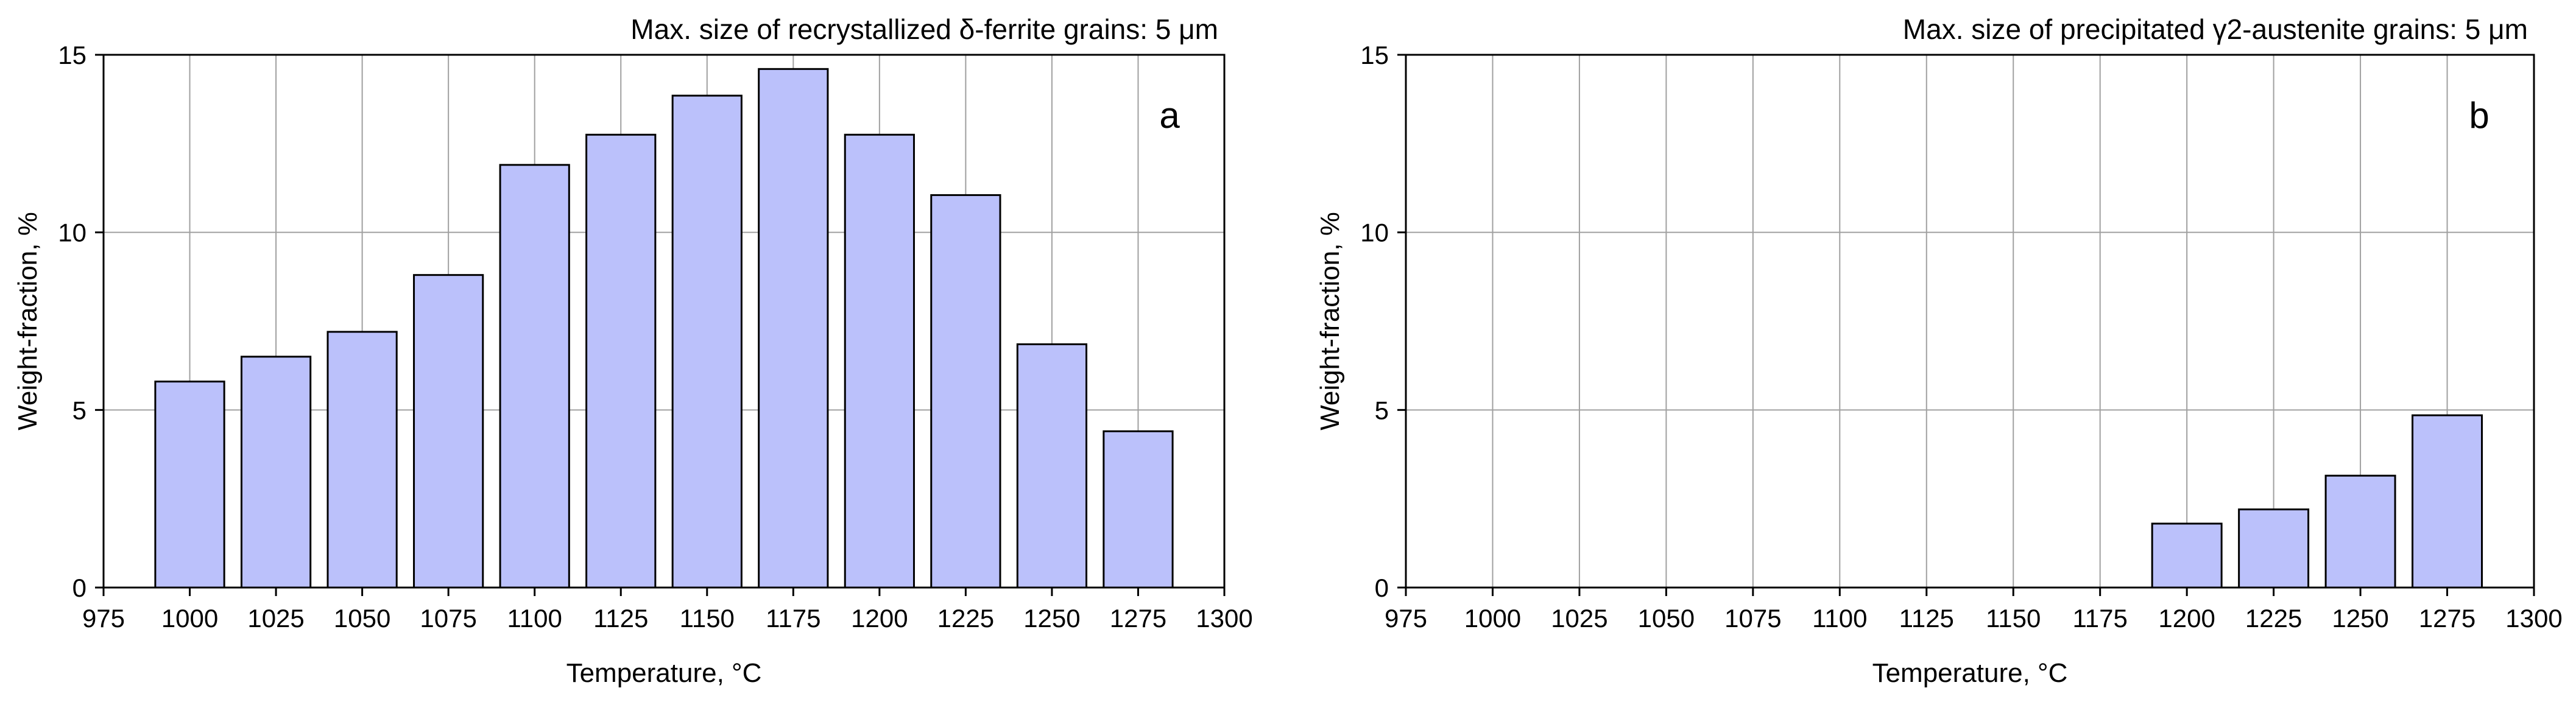 The image size is (2576, 702). Describe the element at coordinates (1138, 618) in the screenshot. I see `x-tick-label-a: 1275` at that location.